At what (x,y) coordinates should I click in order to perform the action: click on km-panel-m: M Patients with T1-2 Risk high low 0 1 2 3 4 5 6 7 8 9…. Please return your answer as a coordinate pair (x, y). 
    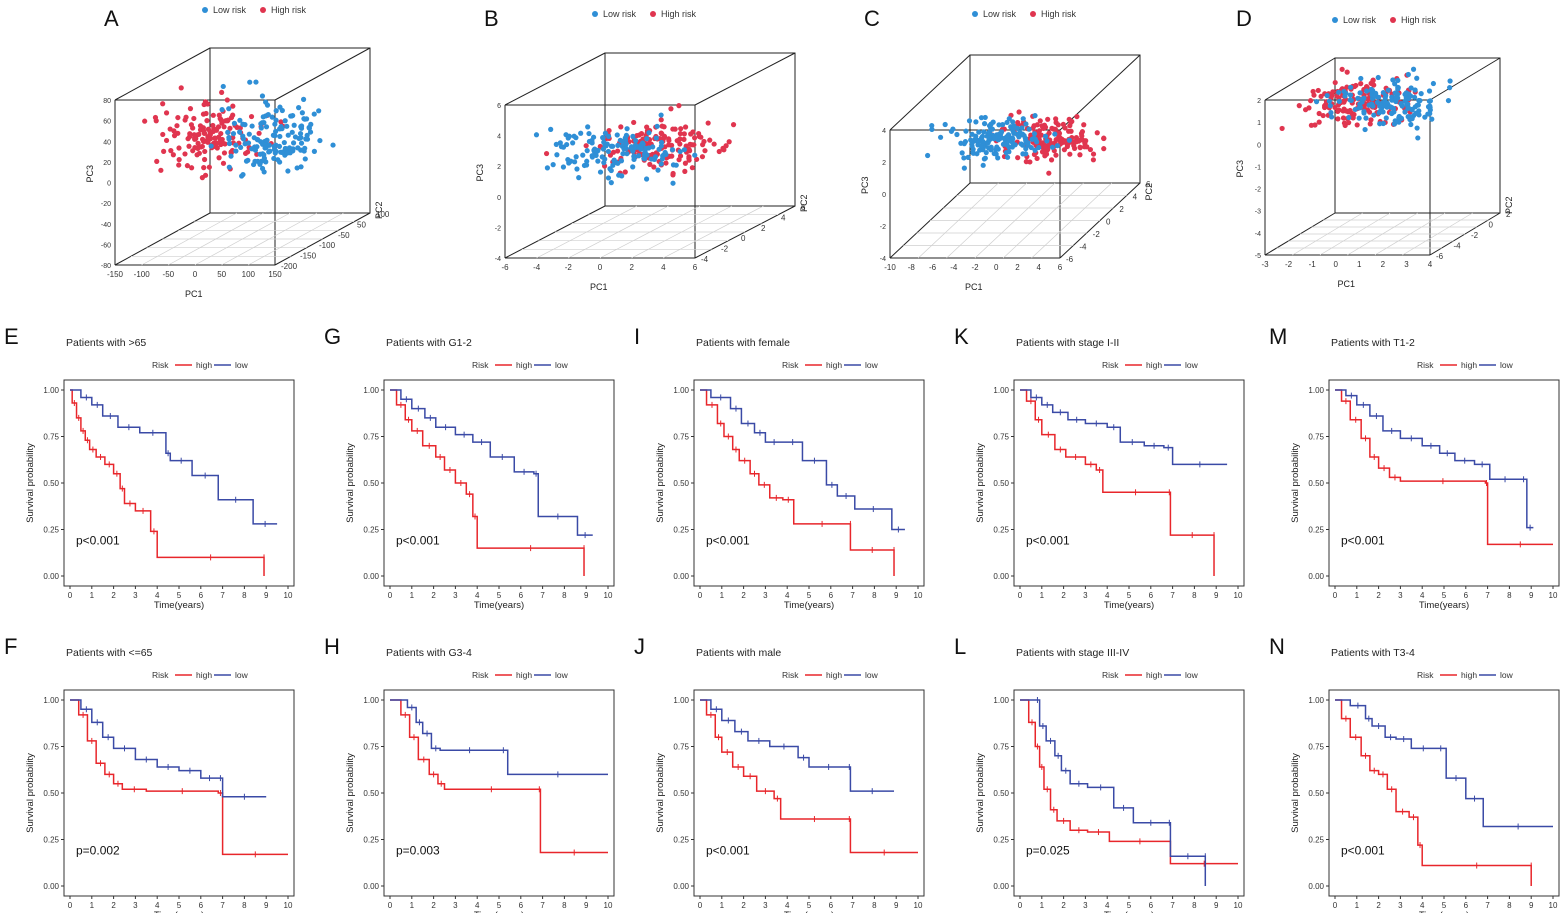
    Looking at the image, I should click on (1414, 467).